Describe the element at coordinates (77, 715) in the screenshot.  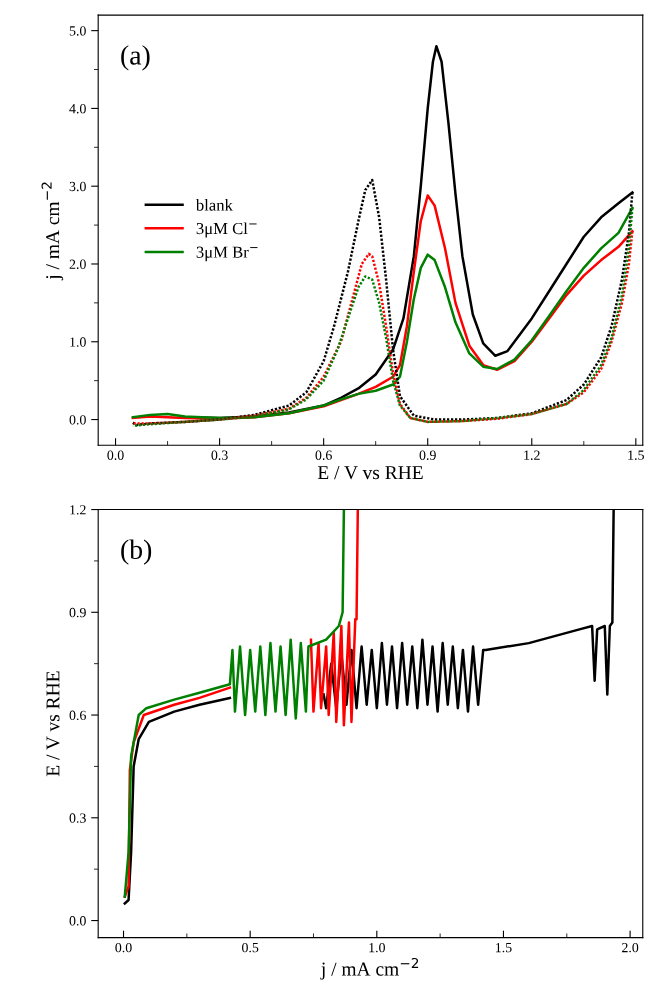
I see `y-tick-label: 0.6` at that location.